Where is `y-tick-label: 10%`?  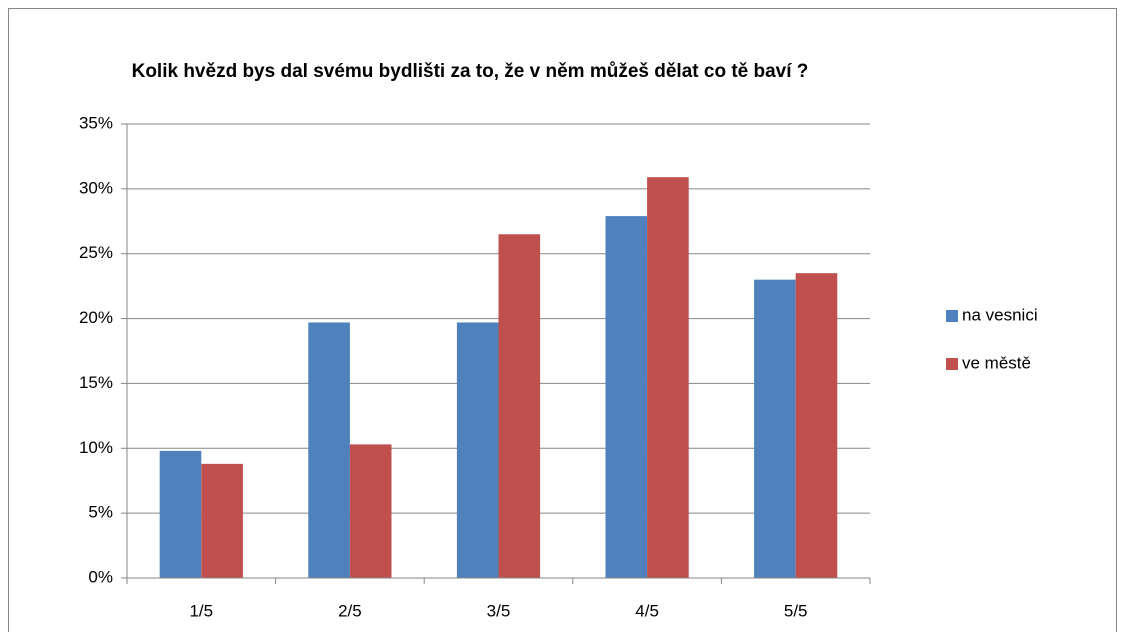
y-tick-label: 10% is located at coordinates (96, 447).